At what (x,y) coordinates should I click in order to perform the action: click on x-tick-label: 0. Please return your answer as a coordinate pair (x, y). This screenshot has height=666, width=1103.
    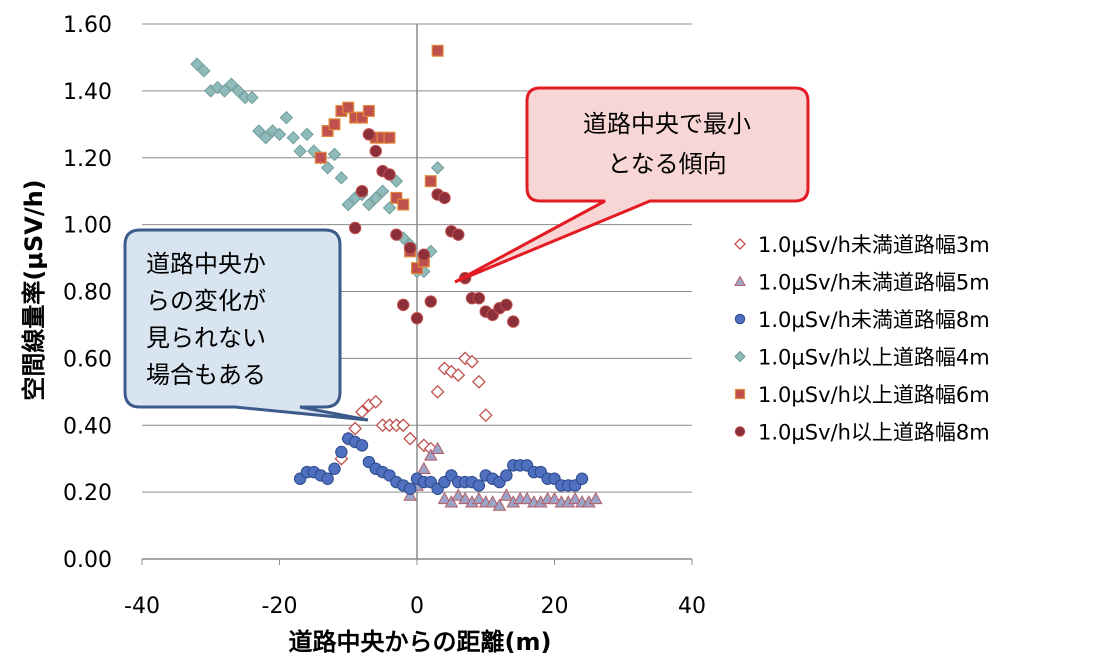
    Looking at the image, I should click on (417, 606).